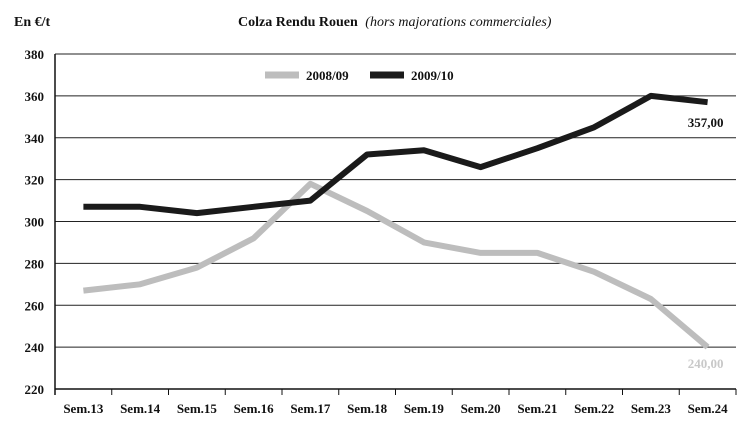 Image resolution: width=747 pixels, height=440 pixels. What do you see at coordinates (254, 408) in the screenshot?
I see `x-tick-label: Sem.16` at bounding box center [254, 408].